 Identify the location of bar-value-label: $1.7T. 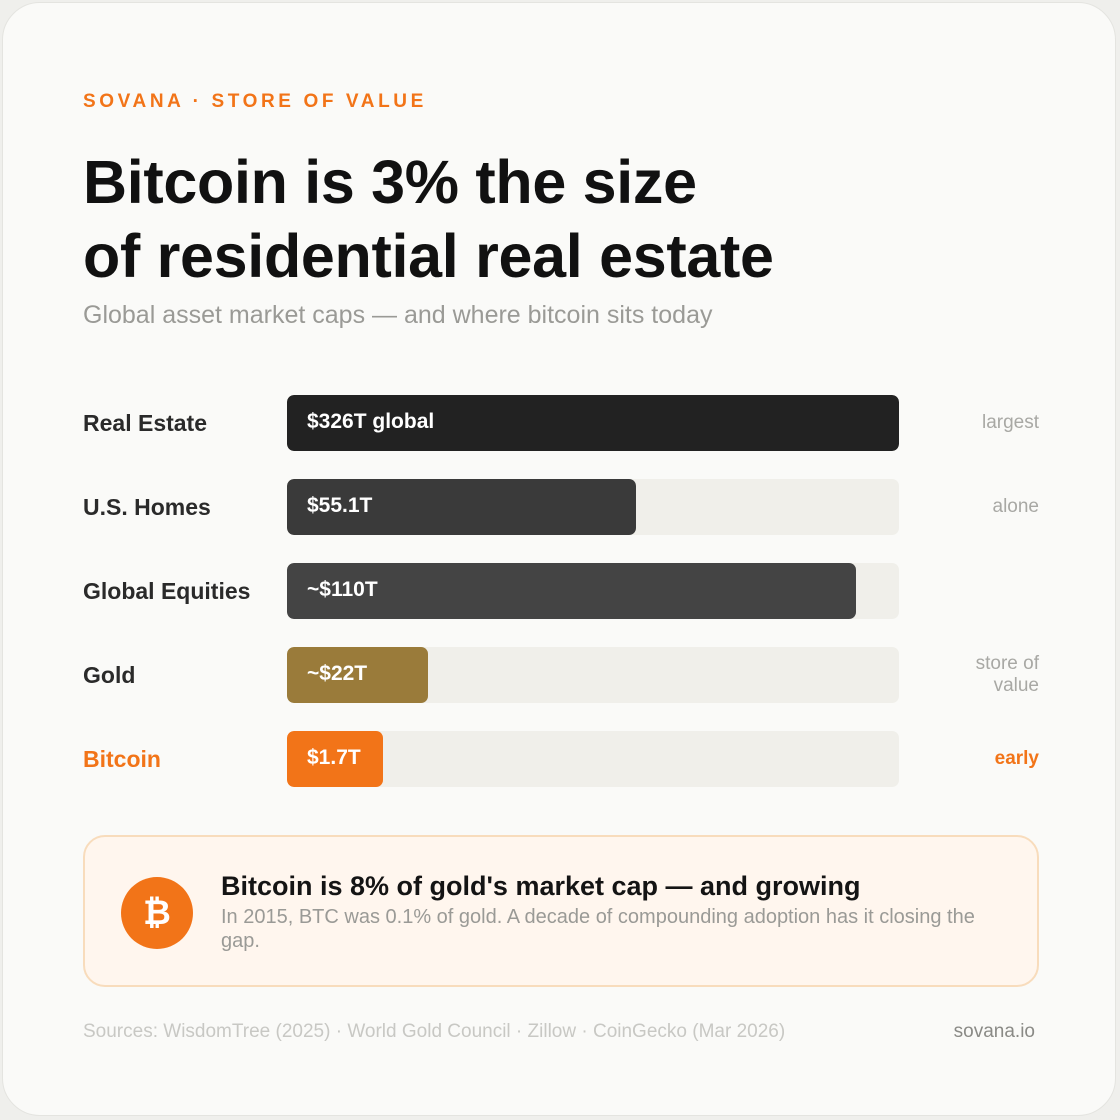
(334, 757).